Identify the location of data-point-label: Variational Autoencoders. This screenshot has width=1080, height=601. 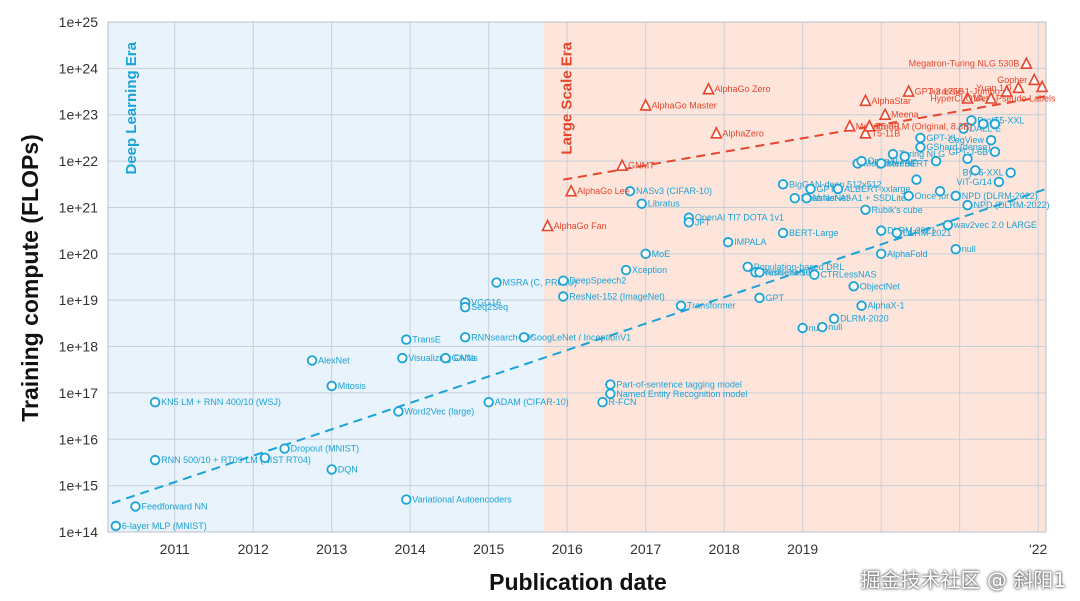
(462, 500).